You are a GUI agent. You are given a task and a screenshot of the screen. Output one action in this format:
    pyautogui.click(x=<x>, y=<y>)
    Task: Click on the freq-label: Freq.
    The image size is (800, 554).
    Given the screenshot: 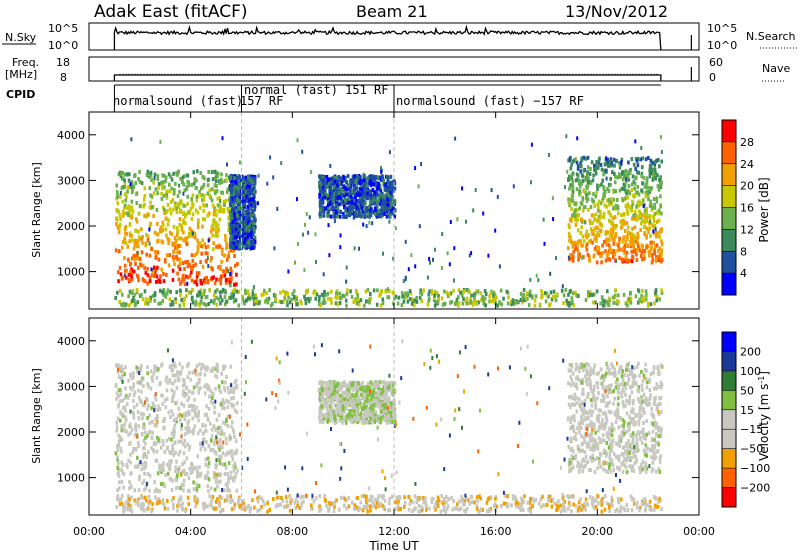 What is the action you would take?
    pyautogui.click(x=25, y=62)
    